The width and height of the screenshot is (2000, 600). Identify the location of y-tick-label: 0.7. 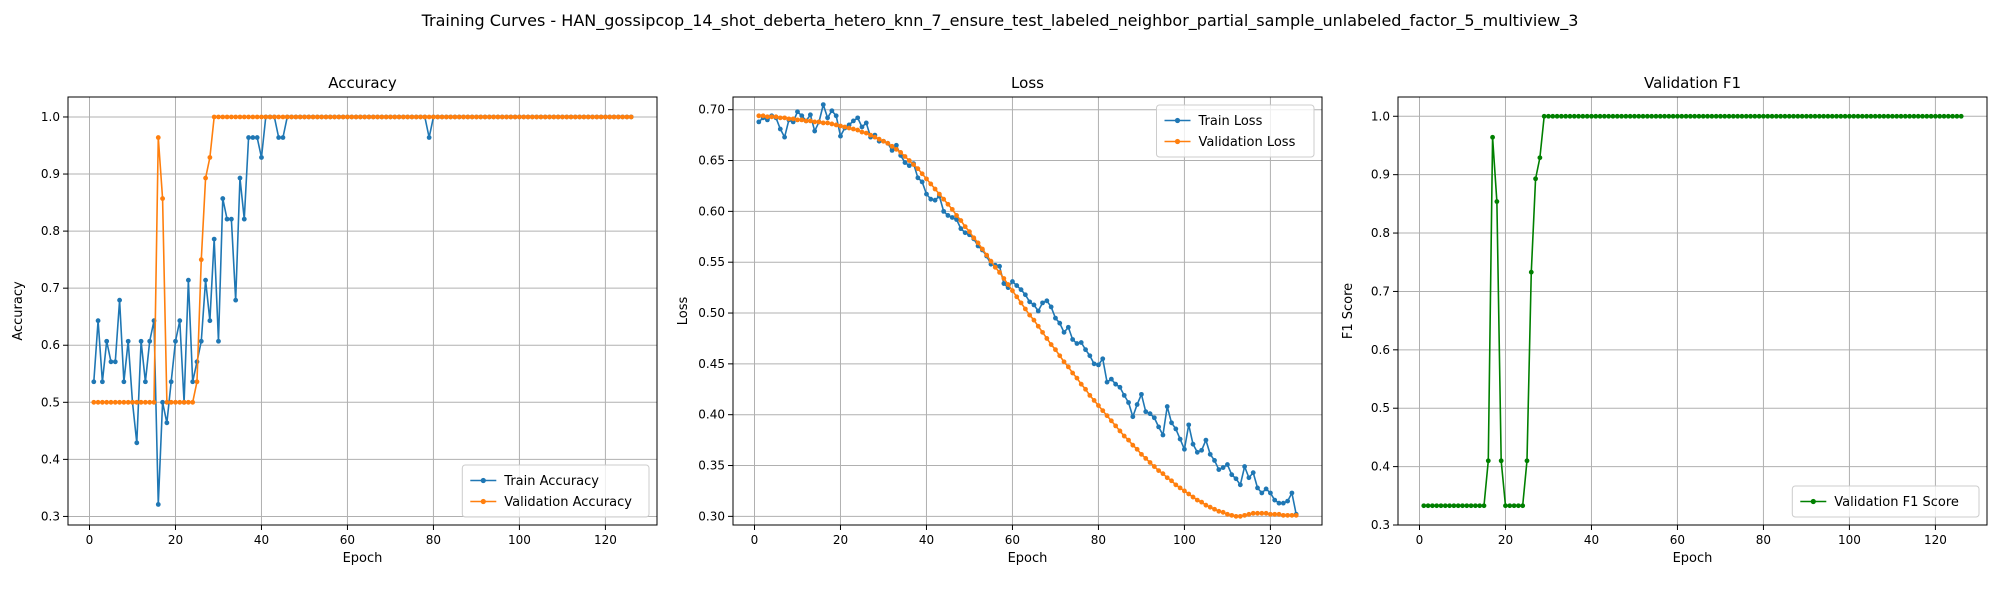
(1380, 291).